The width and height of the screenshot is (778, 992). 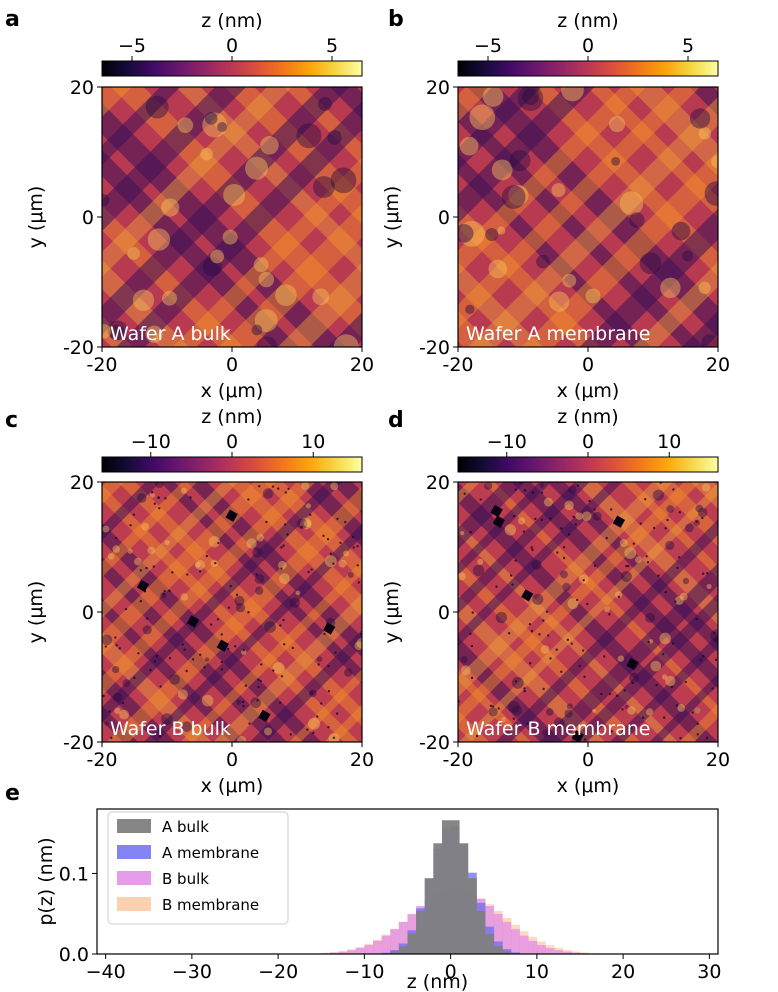 What do you see at coordinates (407, 881) in the screenshot?
I see `plot-frame` at bounding box center [407, 881].